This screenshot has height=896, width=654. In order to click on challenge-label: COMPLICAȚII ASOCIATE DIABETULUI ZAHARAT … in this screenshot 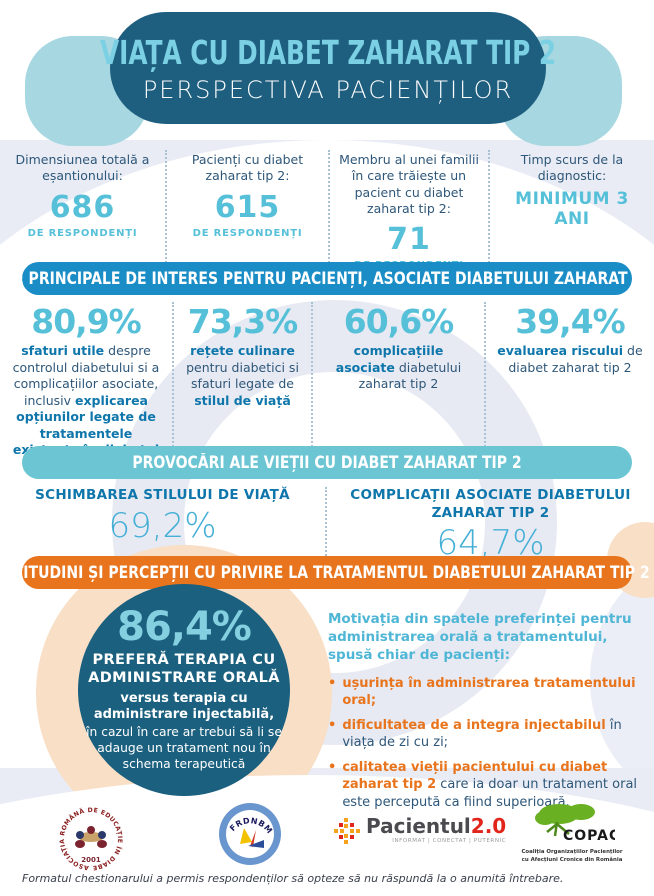, I will do `click(490, 504)`.